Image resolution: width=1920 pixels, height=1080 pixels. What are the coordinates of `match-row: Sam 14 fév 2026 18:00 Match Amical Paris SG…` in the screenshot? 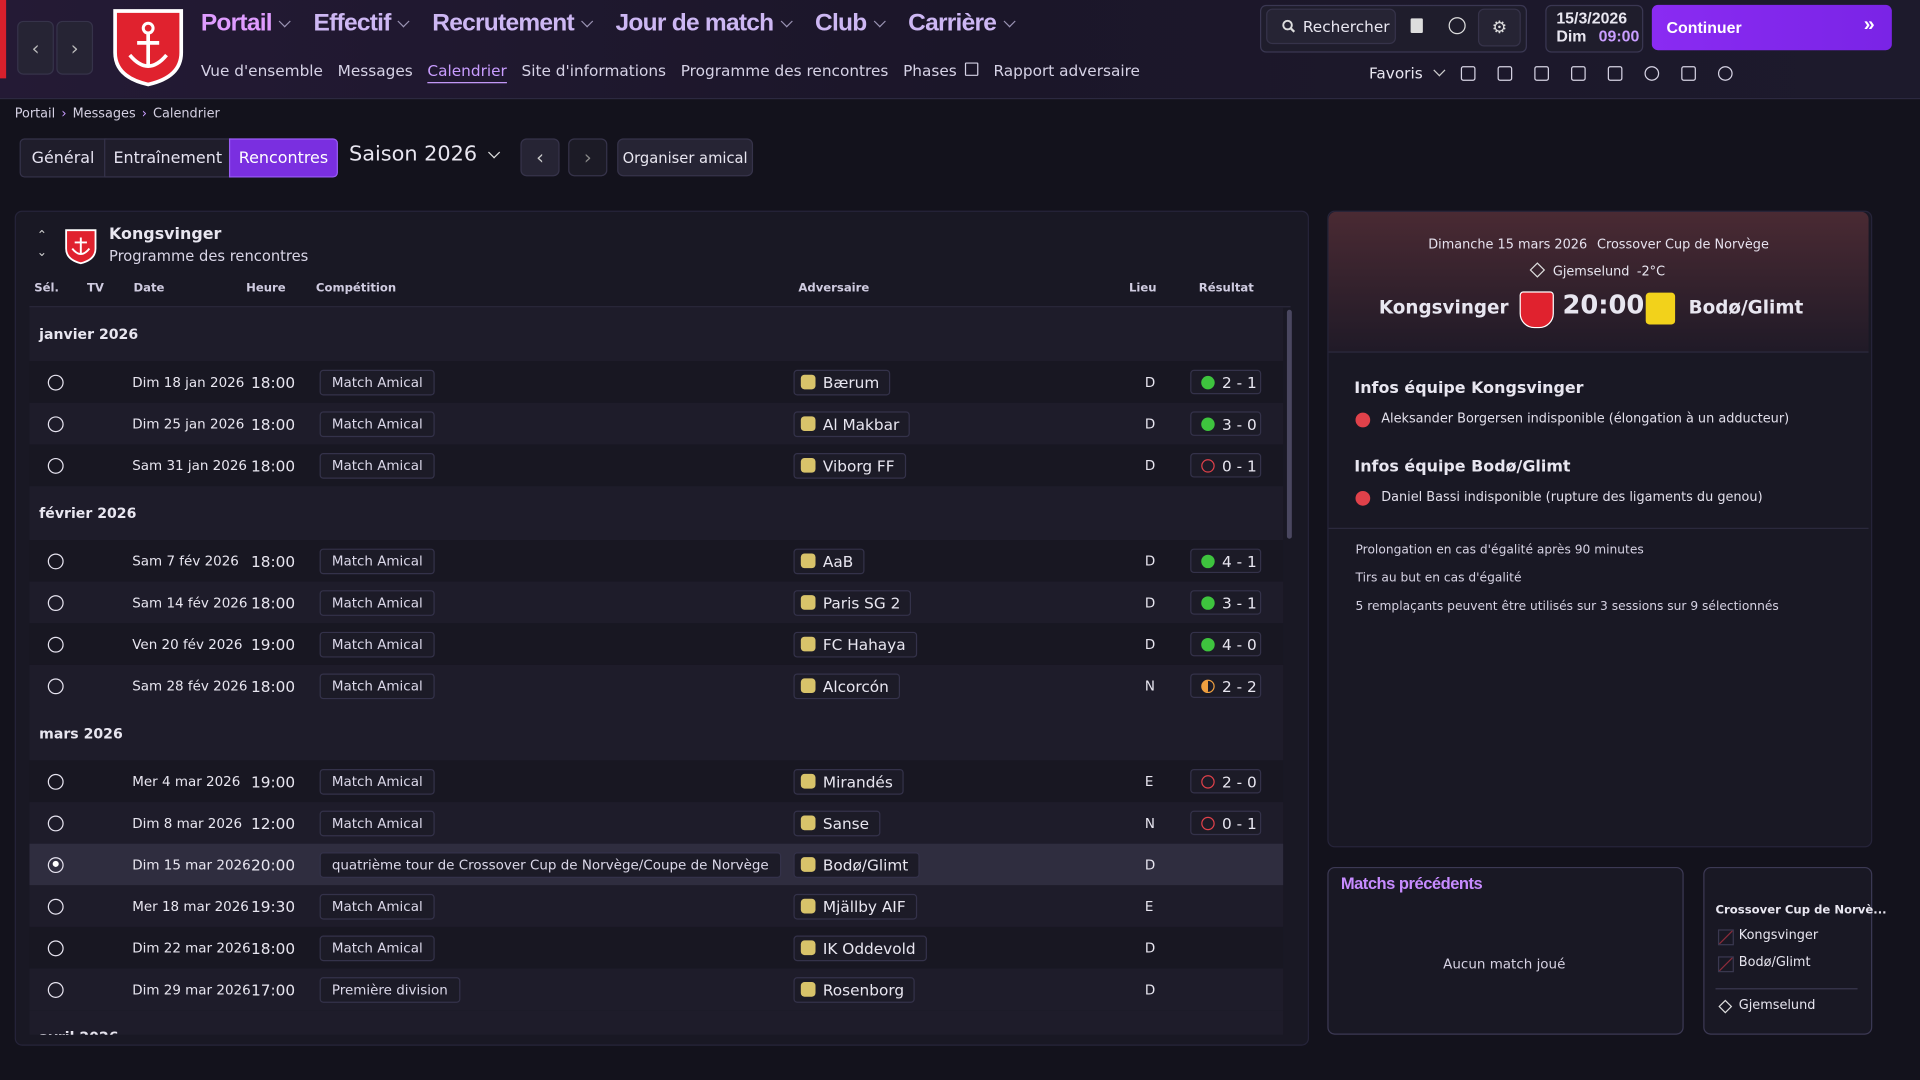 It's located at (656, 602).